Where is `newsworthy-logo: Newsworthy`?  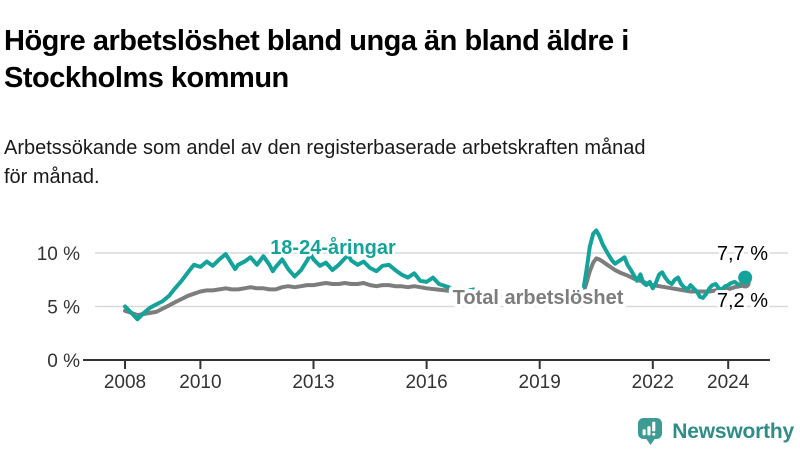
newsworthy-logo: Newsworthy is located at coordinates (715, 431).